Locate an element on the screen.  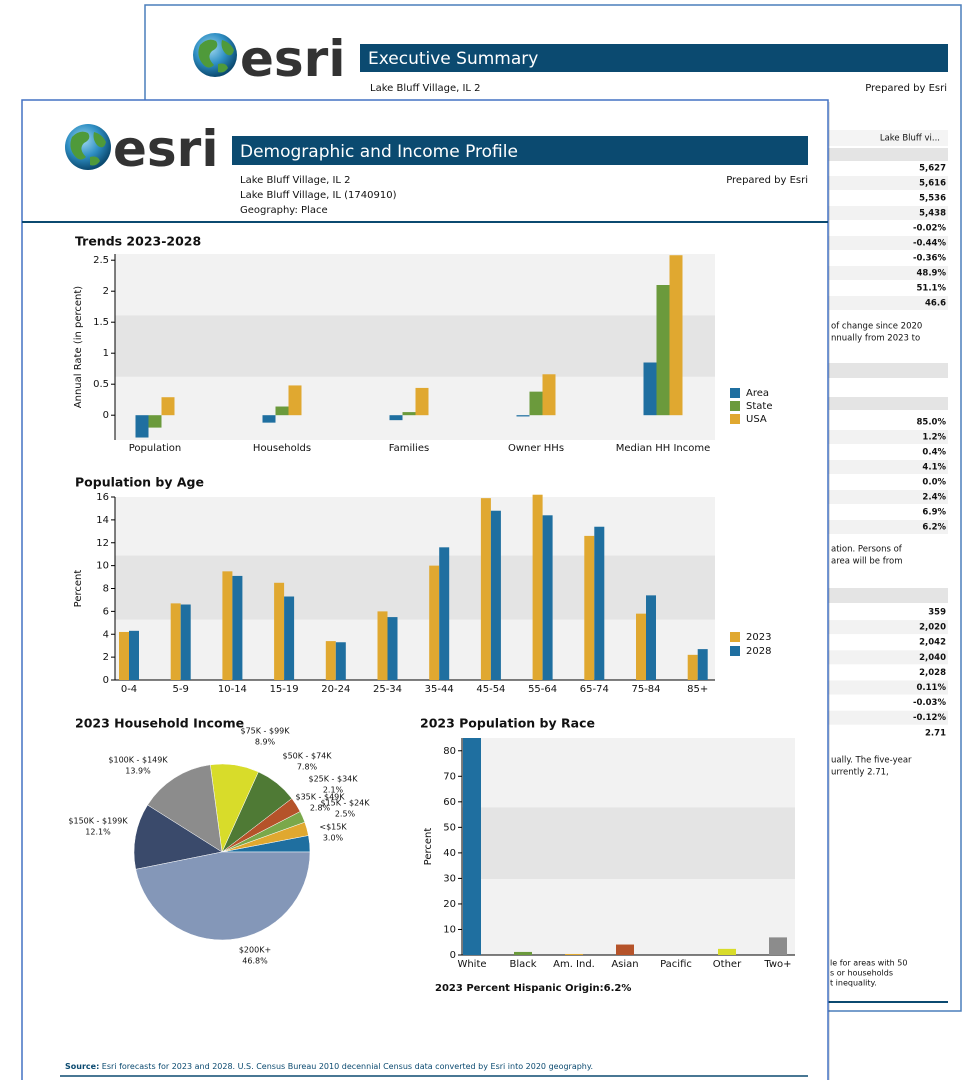
slice-value: 7.8% is located at coordinates (307, 767).